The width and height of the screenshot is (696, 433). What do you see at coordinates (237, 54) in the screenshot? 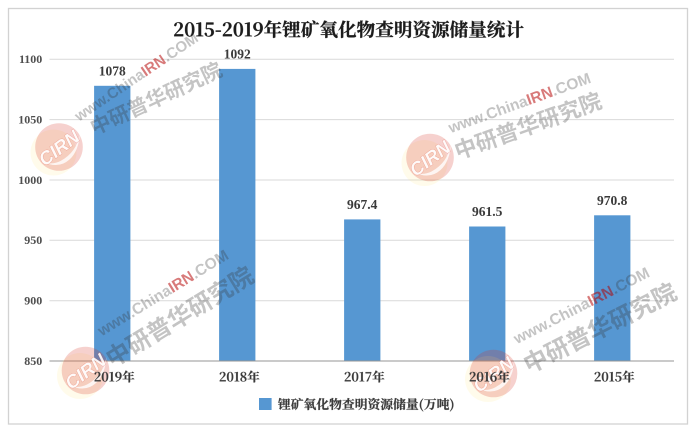
I see `svg-text: 1092` at bounding box center [237, 54].